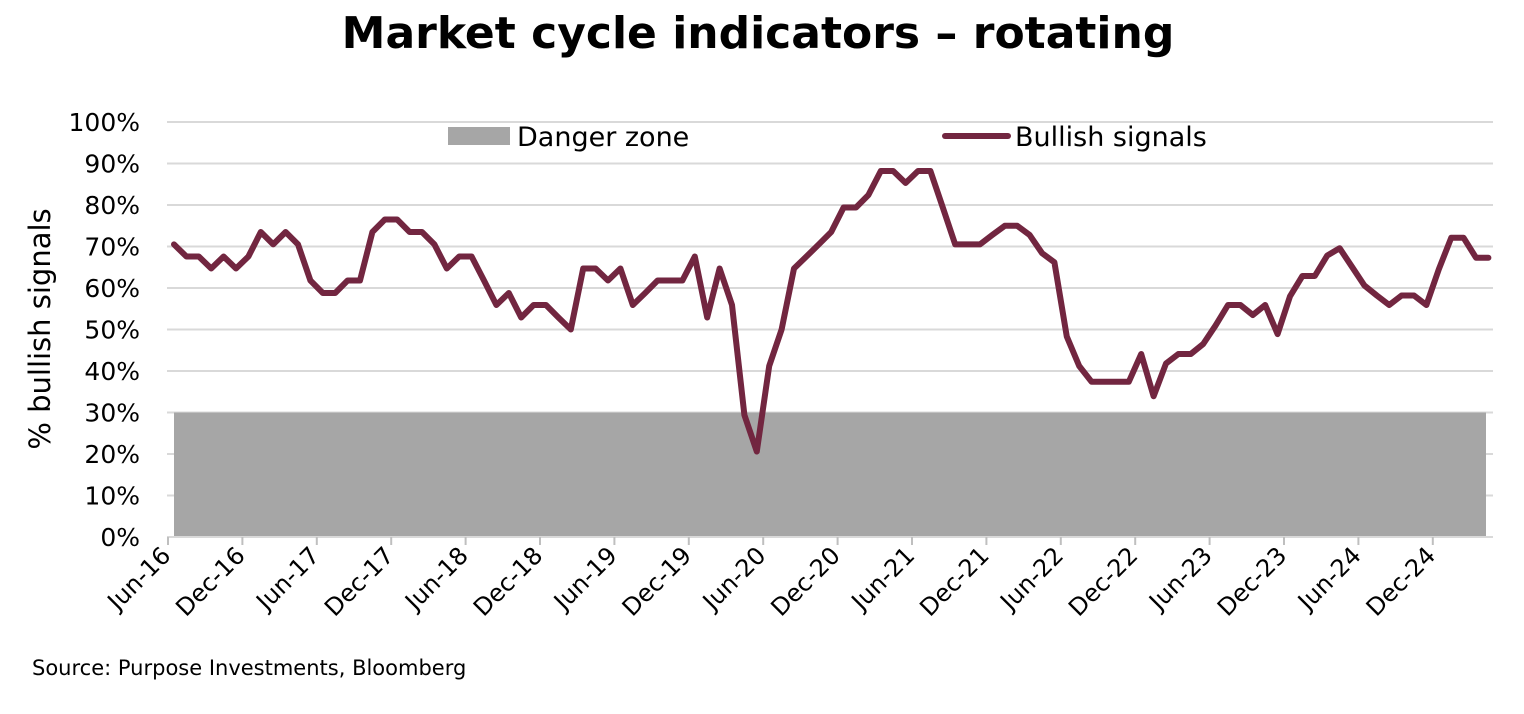 The image size is (1524, 714). I want to click on x-tick-label: Dec-22, so click(1103, 581).